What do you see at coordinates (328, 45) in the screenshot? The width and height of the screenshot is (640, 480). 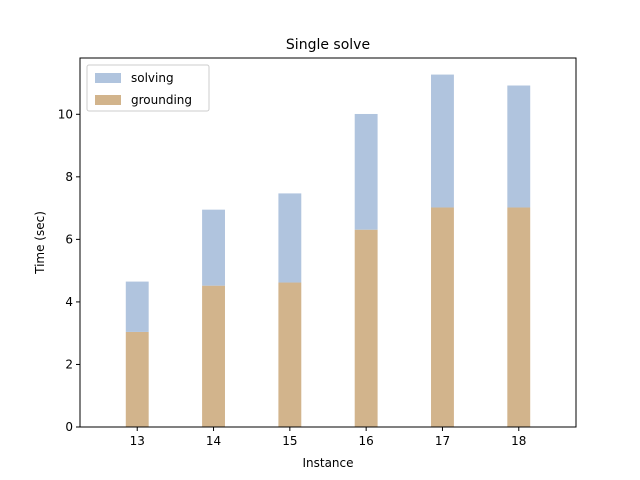 I see `chart-title: Single solve` at bounding box center [328, 45].